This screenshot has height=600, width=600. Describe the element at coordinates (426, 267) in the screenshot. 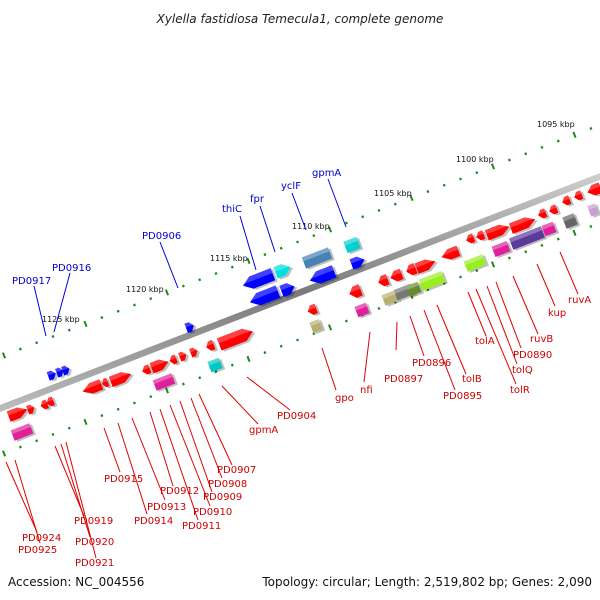

I see `gene-tolb` at that location.